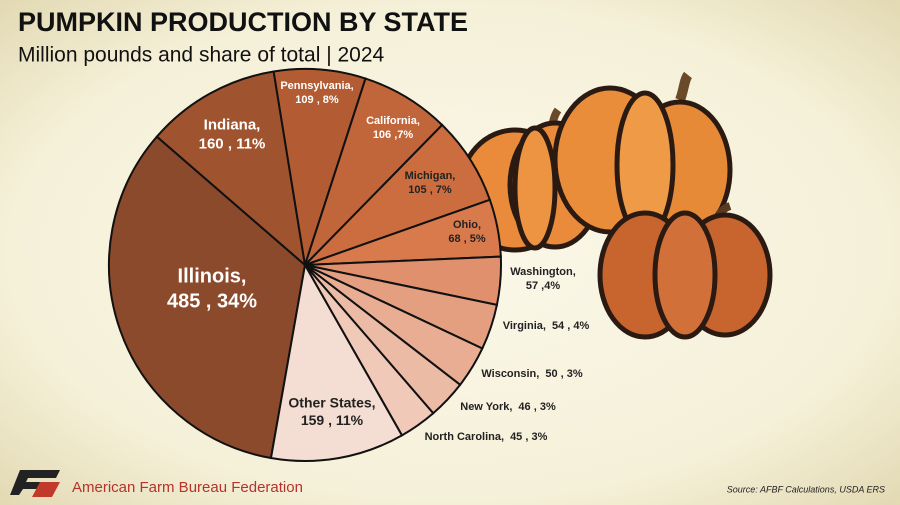 This screenshot has width=900, height=505. I want to click on category-label: Michigan,, so click(430, 176).